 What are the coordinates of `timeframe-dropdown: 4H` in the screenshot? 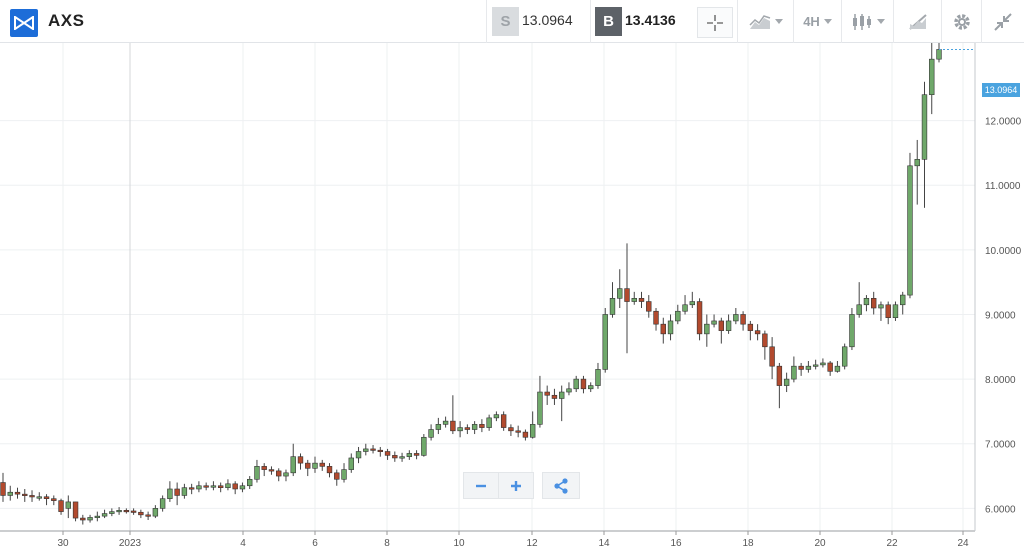 It's located at (817, 21).